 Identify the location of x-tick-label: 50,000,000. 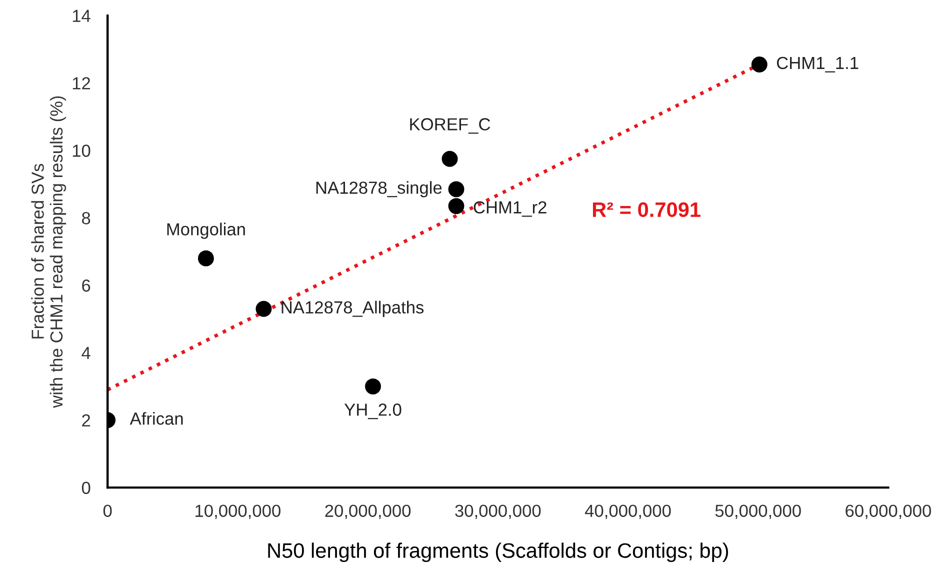
(758, 512).